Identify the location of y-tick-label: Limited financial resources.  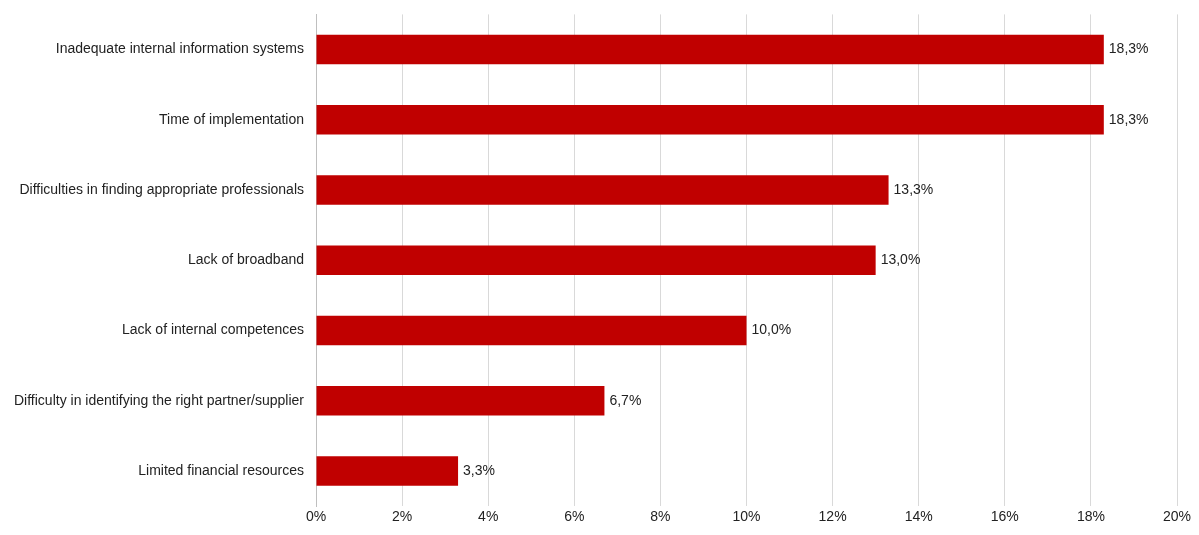
(221, 469).